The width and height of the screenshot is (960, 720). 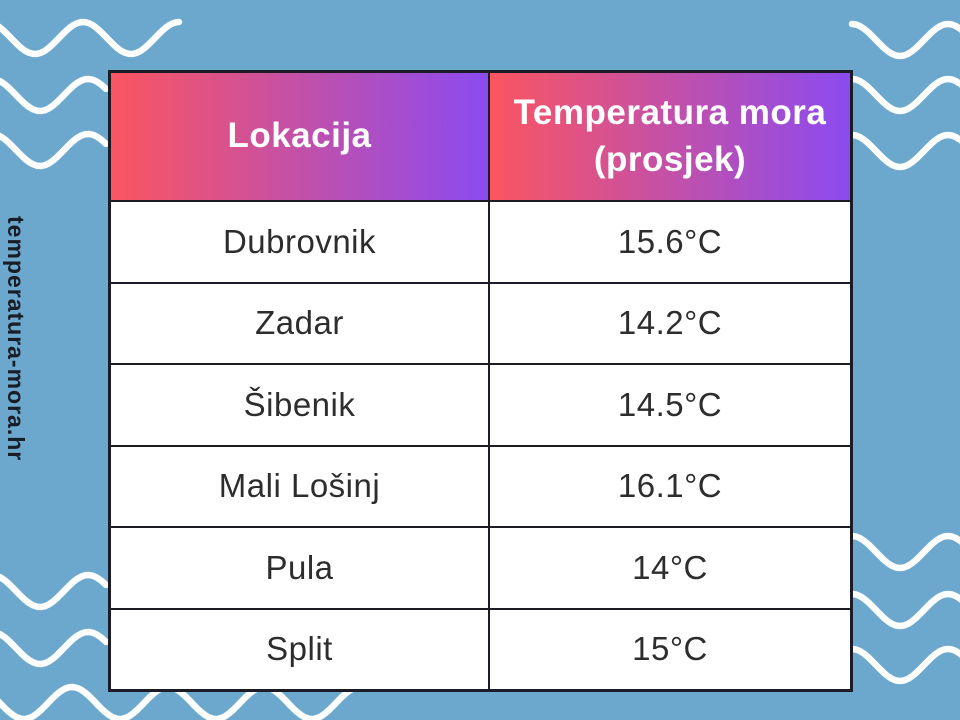 I want to click on site-url-vertical: temperatura-mora.hr, so click(x=16, y=339).